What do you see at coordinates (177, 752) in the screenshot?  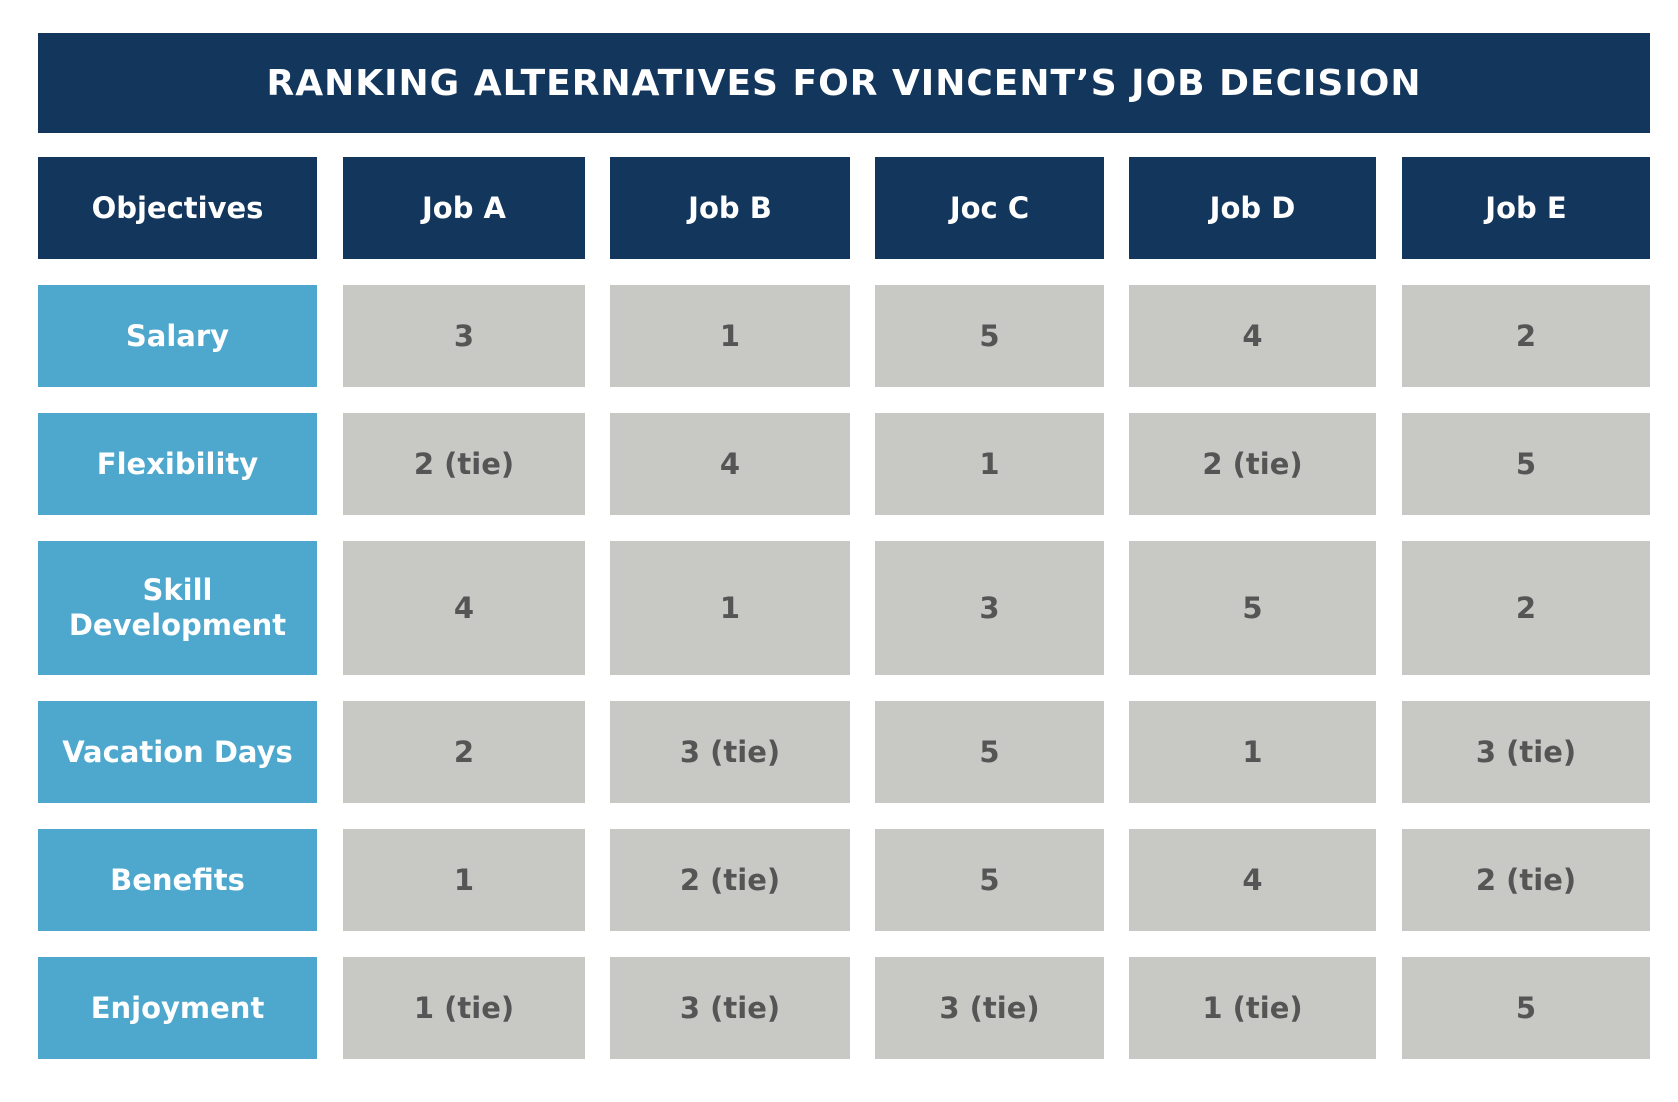 I see `row-label: Vacation Days` at bounding box center [177, 752].